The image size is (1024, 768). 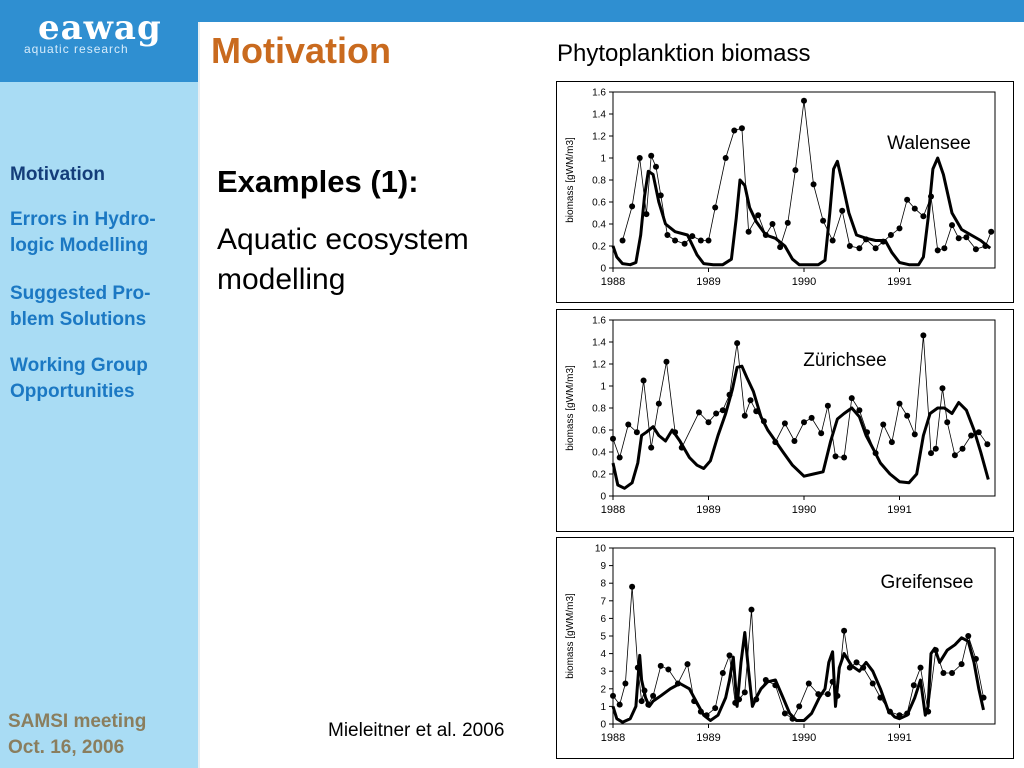 What do you see at coordinates (79, 378) in the screenshot?
I see `sidebar-item-working-group-opportunities: Working Group Opportunities` at bounding box center [79, 378].